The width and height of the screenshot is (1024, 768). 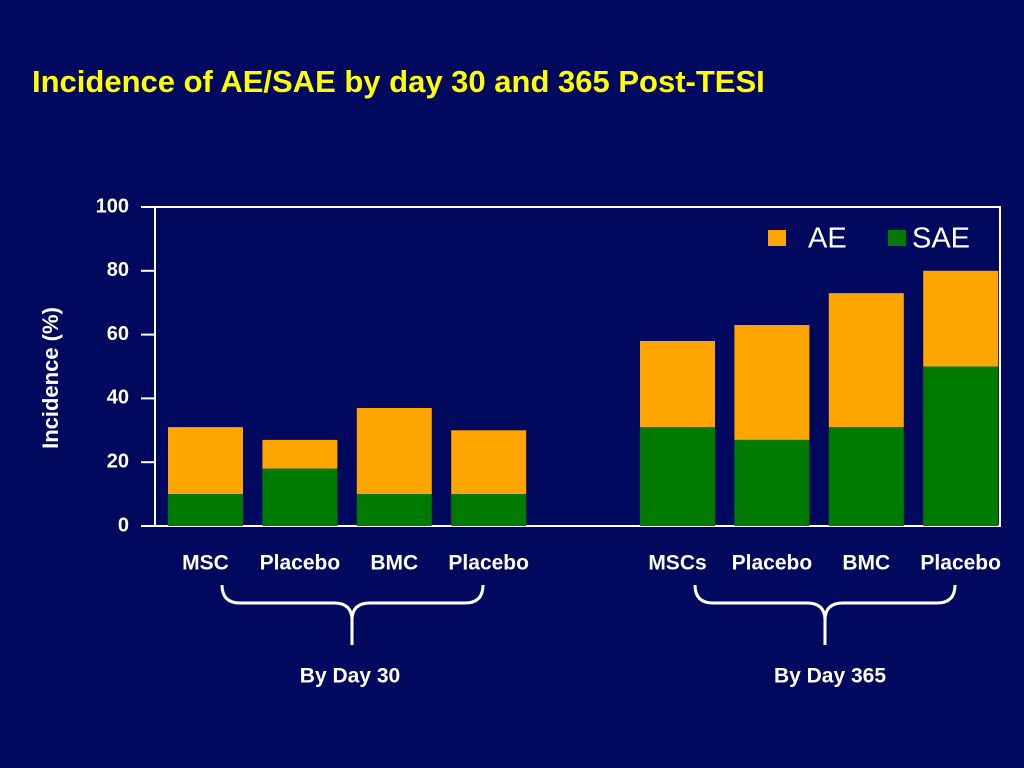 What do you see at coordinates (827, 239) in the screenshot?
I see `legend-label: AE` at bounding box center [827, 239].